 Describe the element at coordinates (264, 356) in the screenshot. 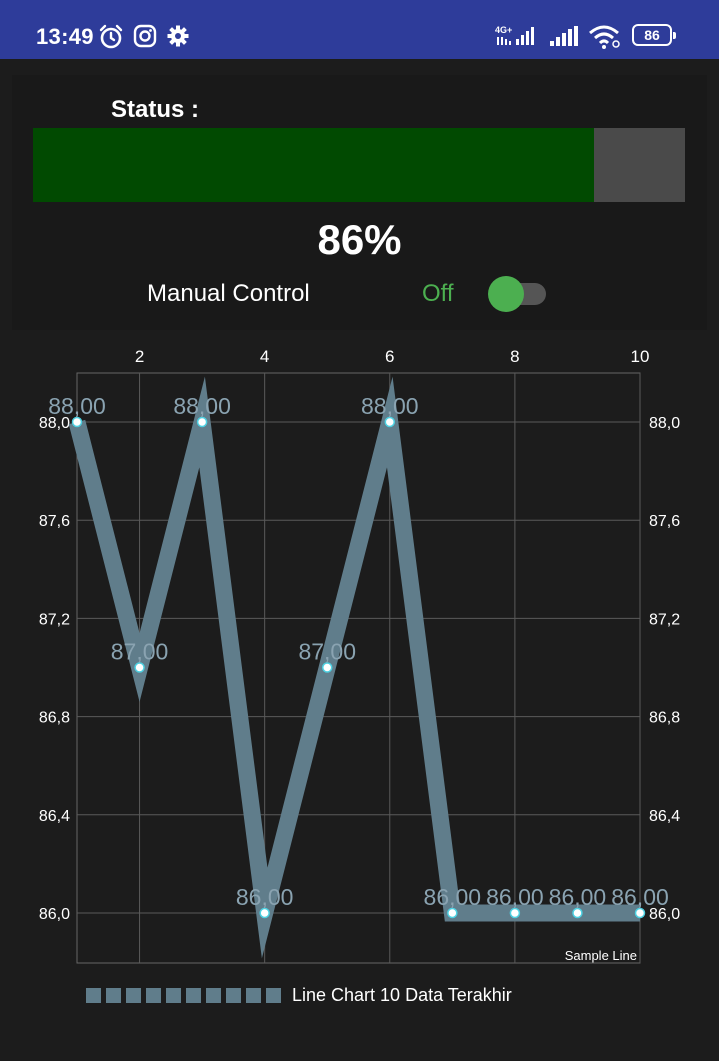

I see `x-tick-label: 4` at that location.